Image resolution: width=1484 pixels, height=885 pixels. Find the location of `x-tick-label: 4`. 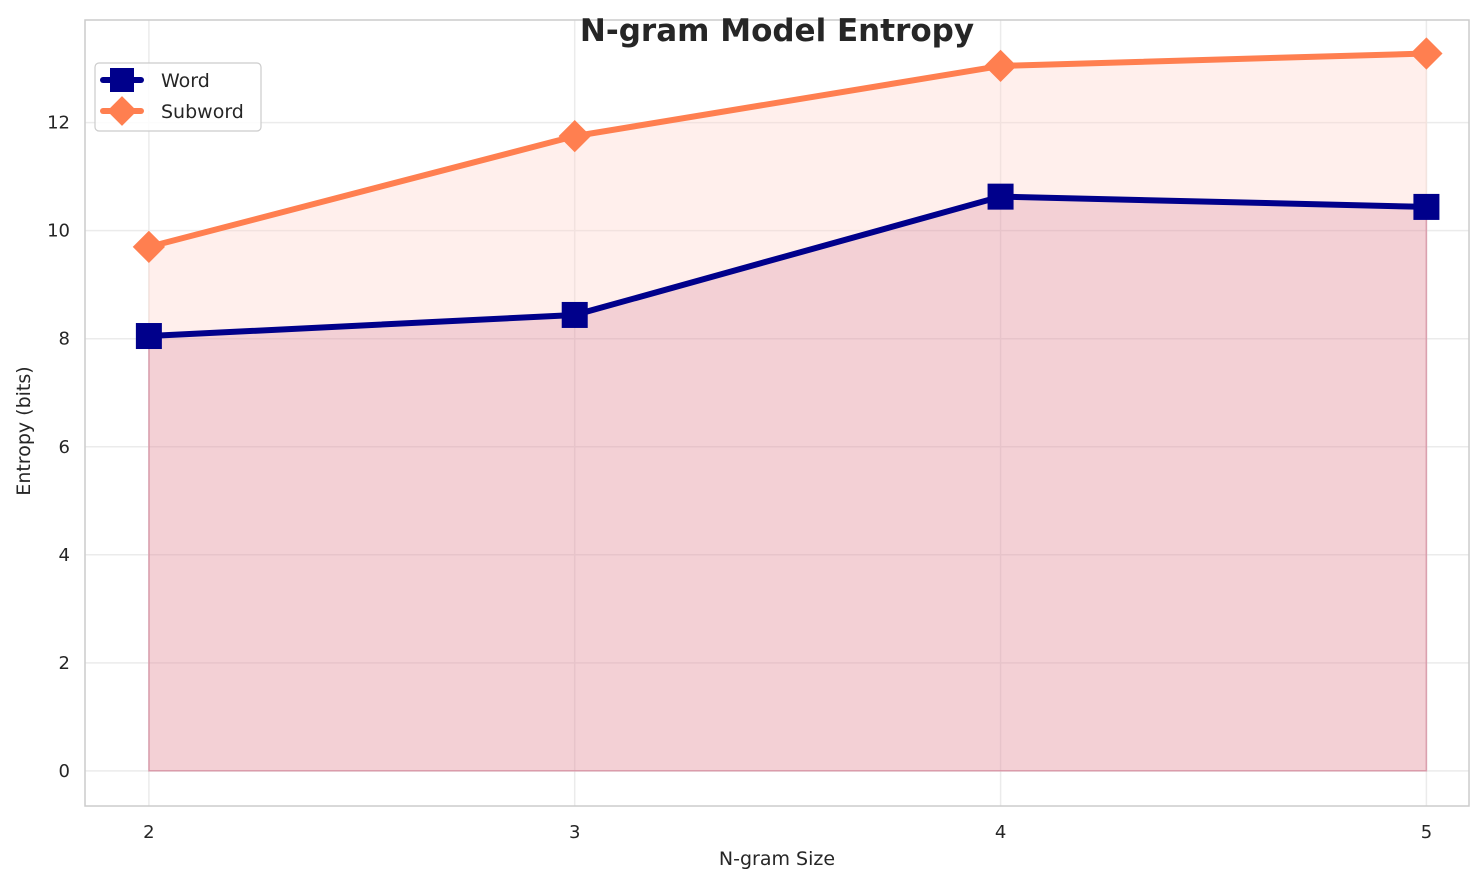

x-tick-label: 4 is located at coordinates (1000, 832).